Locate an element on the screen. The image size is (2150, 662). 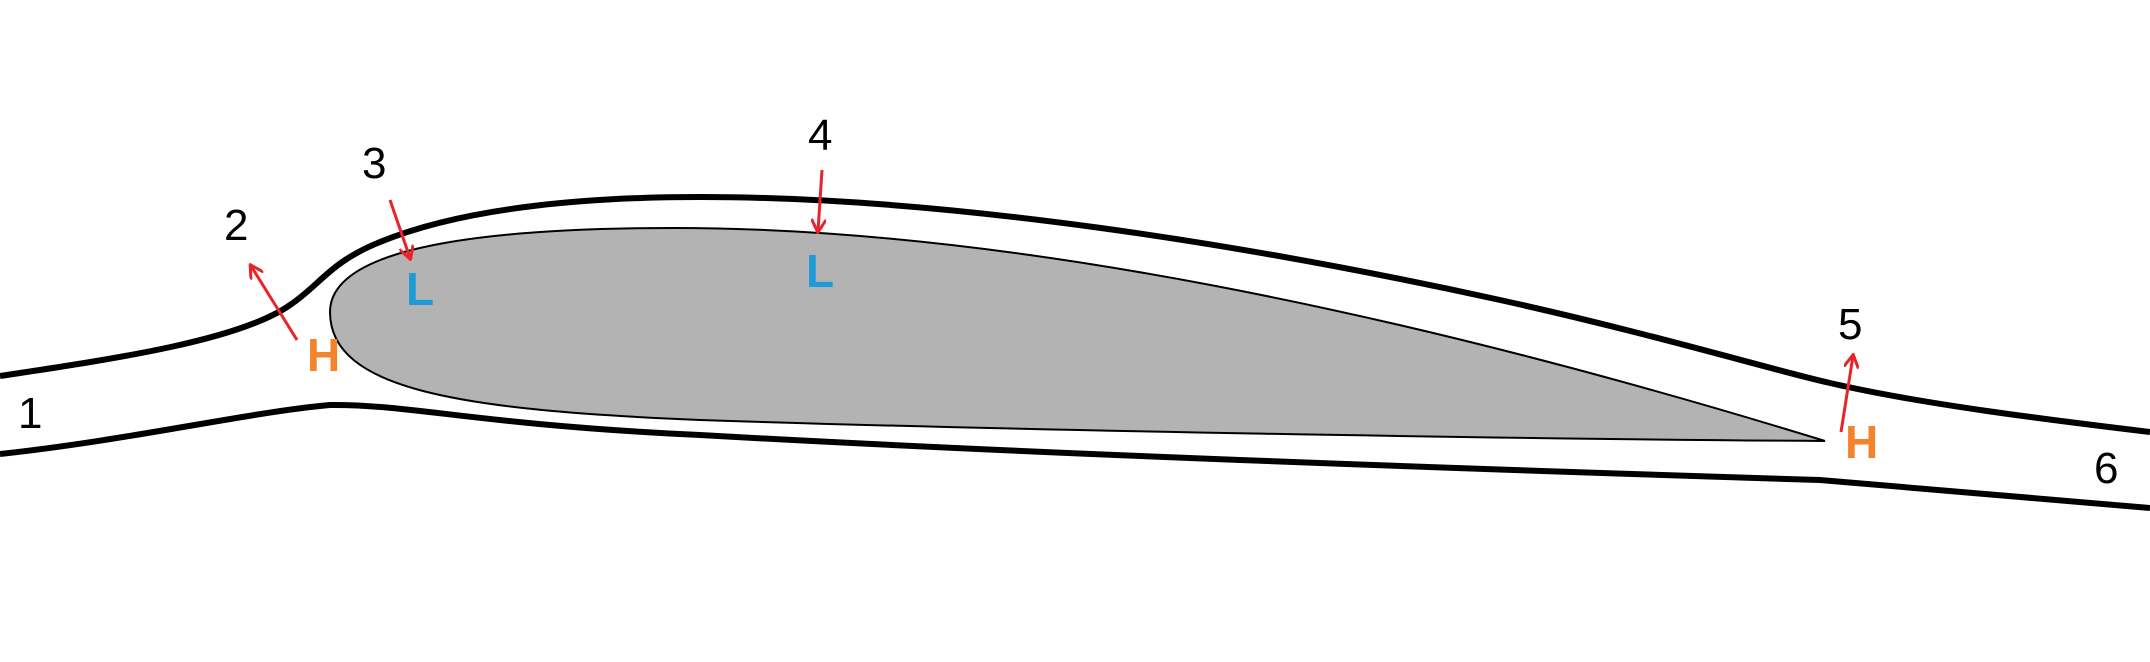
label-5: 5 is located at coordinates (1850, 324).